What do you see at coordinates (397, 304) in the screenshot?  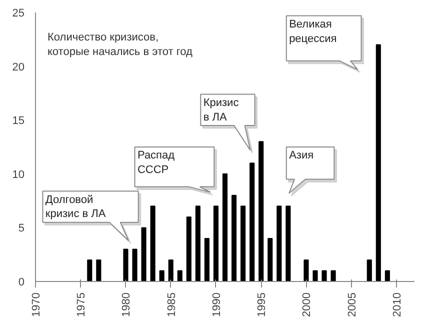 I see `x-tick-label: 2010` at bounding box center [397, 304].